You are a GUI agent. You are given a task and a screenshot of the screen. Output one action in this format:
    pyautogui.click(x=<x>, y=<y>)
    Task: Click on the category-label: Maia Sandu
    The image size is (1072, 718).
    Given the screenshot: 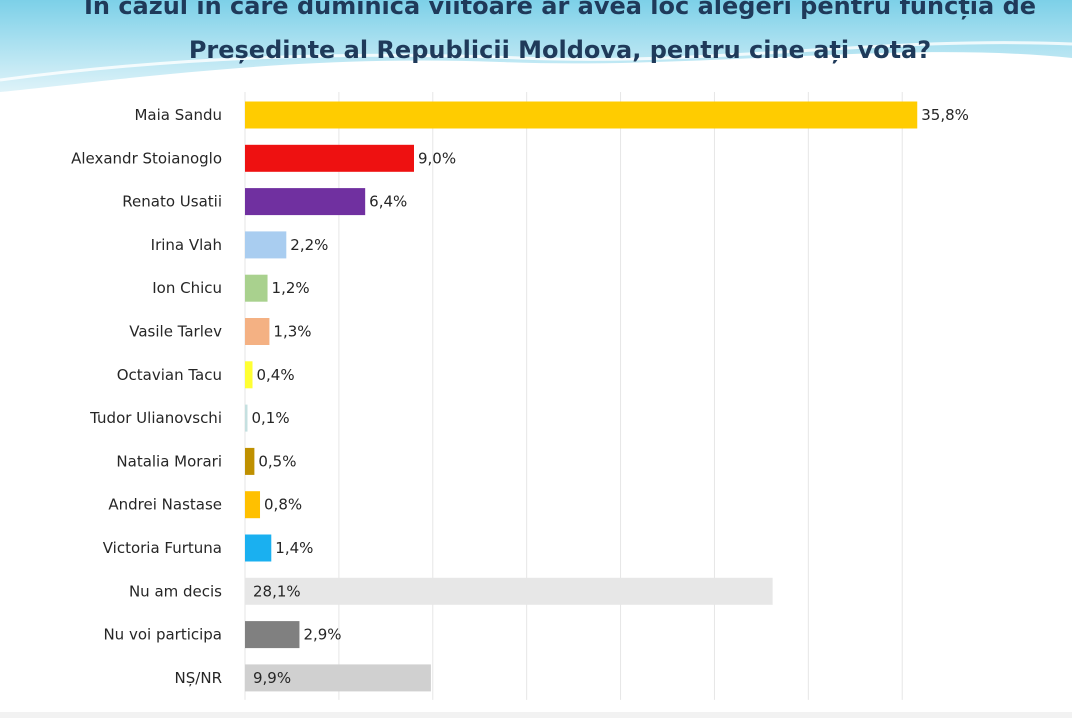 What is the action you would take?
    pyautogui.click(x=178, y=115)
    